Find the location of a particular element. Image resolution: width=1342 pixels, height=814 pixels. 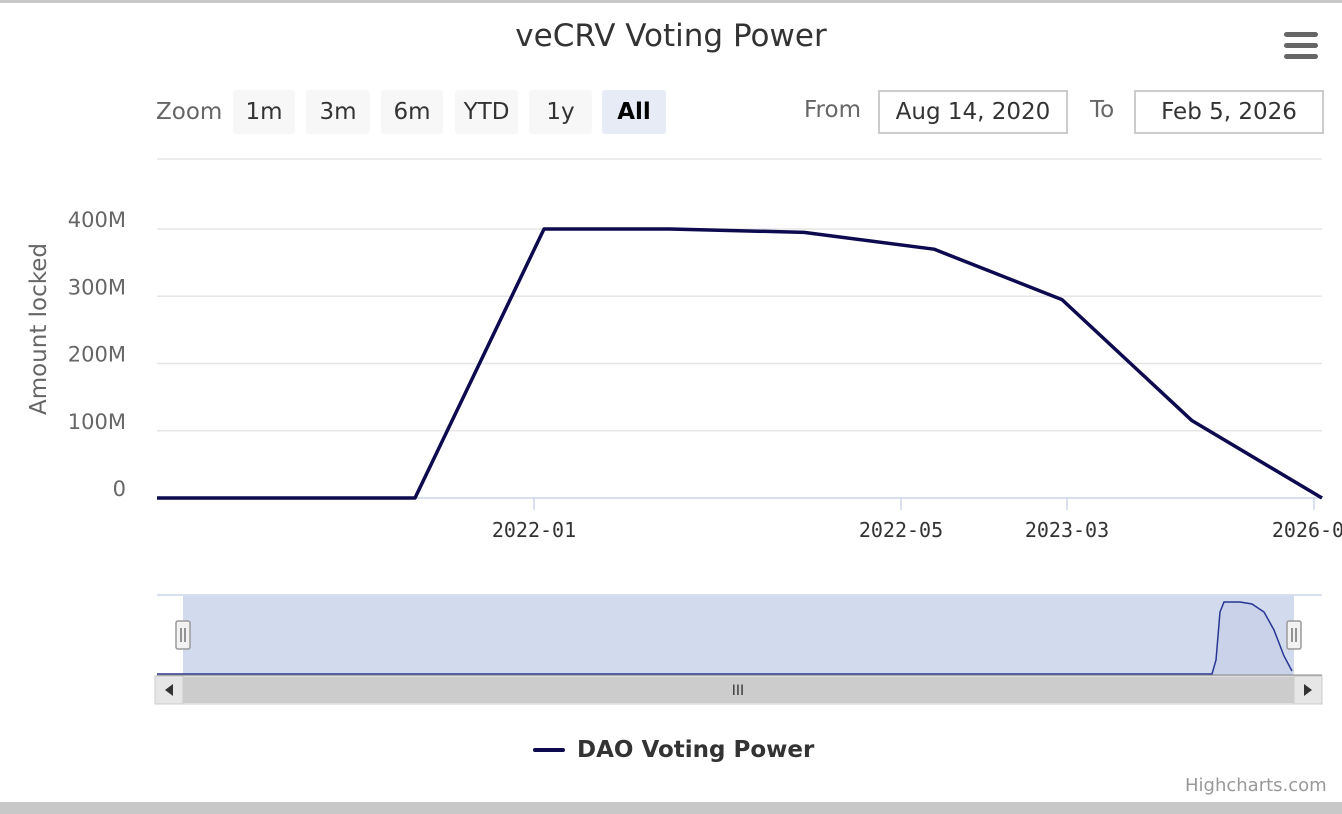

x-tick-label: 2022-01 is located at coordinates (534, 530).